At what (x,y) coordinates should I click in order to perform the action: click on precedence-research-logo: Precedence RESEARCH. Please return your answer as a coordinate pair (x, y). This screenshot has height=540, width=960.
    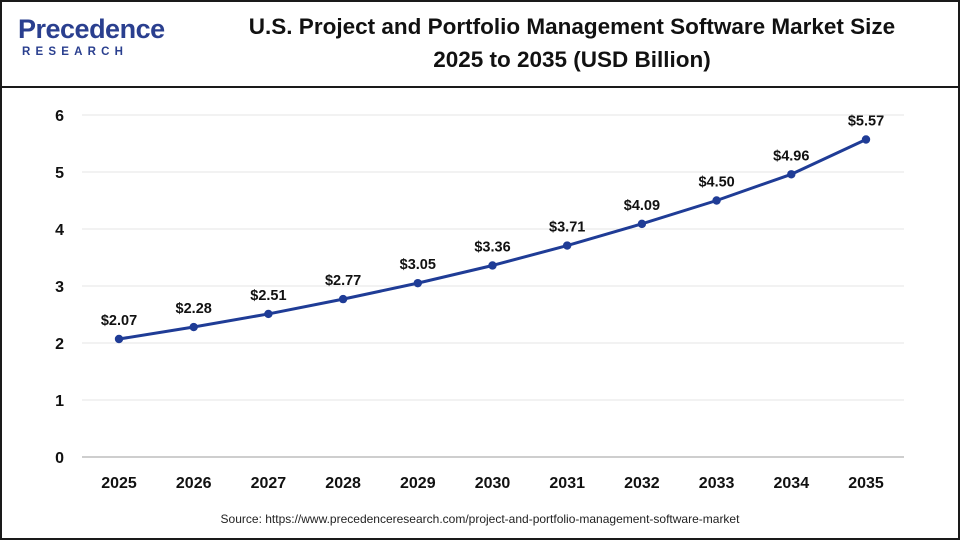
    Looking at the image, I should click on (93, 40).